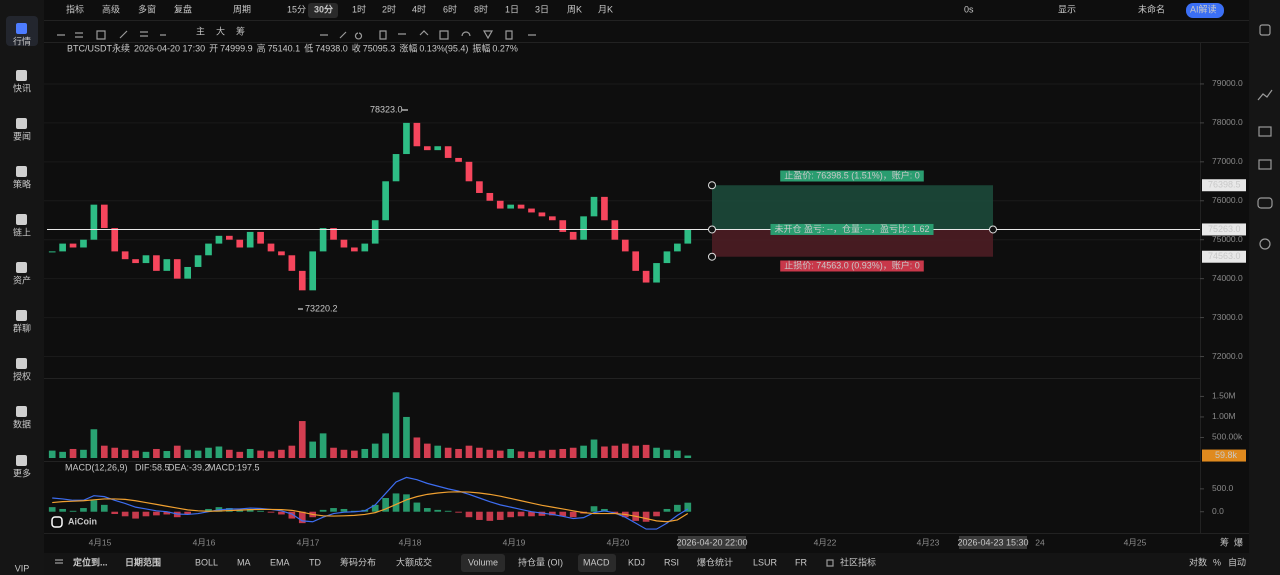 The image size is (1280, 575). What do you see at coordinates (1238, 541) in the screenshot?
I see `side-label: 爆` at bounding box center [1238, 541].